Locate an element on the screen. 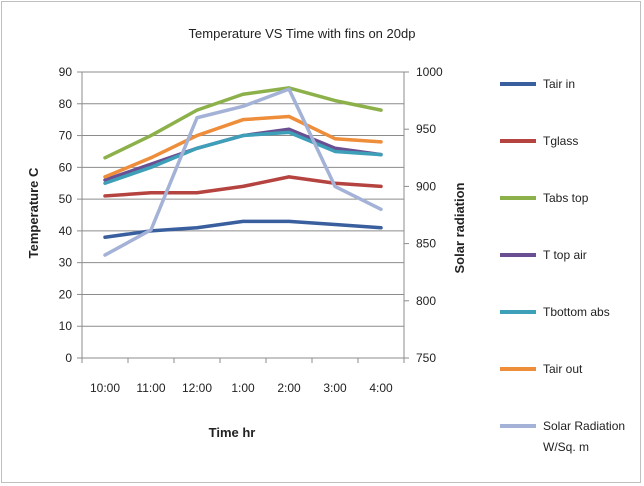 This screenshot has height=486, width=644. legend-label: Tair out is located at coordinates (563, 369).